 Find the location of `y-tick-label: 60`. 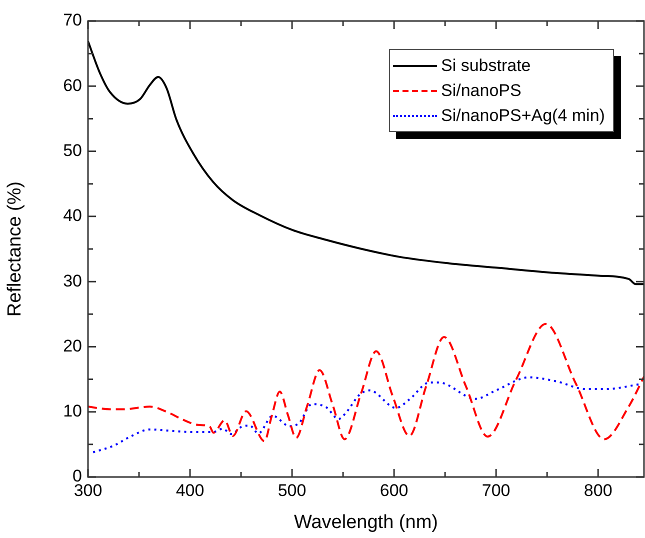

y-tick-label: 60 is located at coordinates (72, 85).